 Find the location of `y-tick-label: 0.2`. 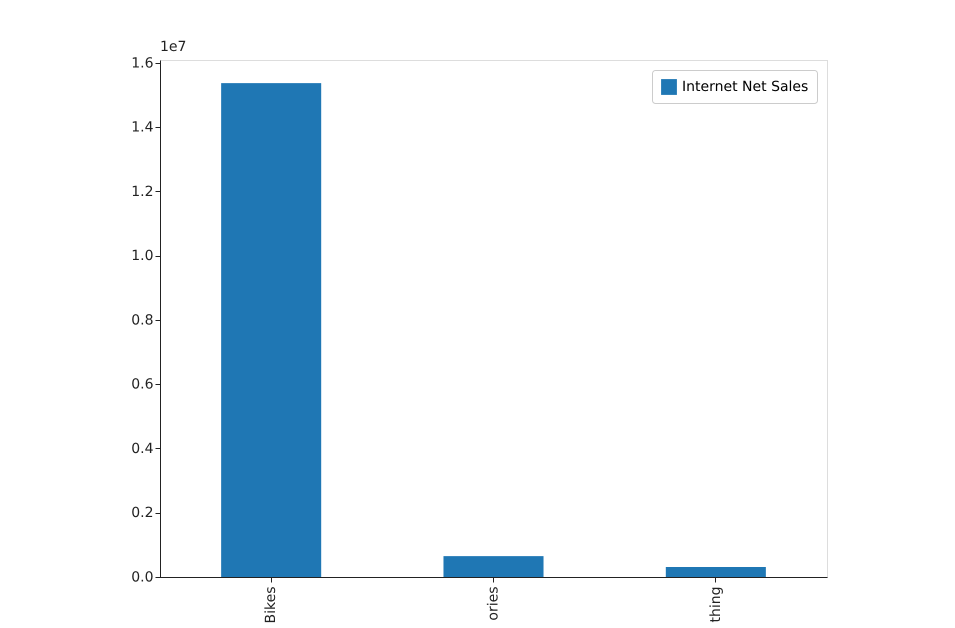

y-tick-label: 0.2 is located at coordinates (142, 513).